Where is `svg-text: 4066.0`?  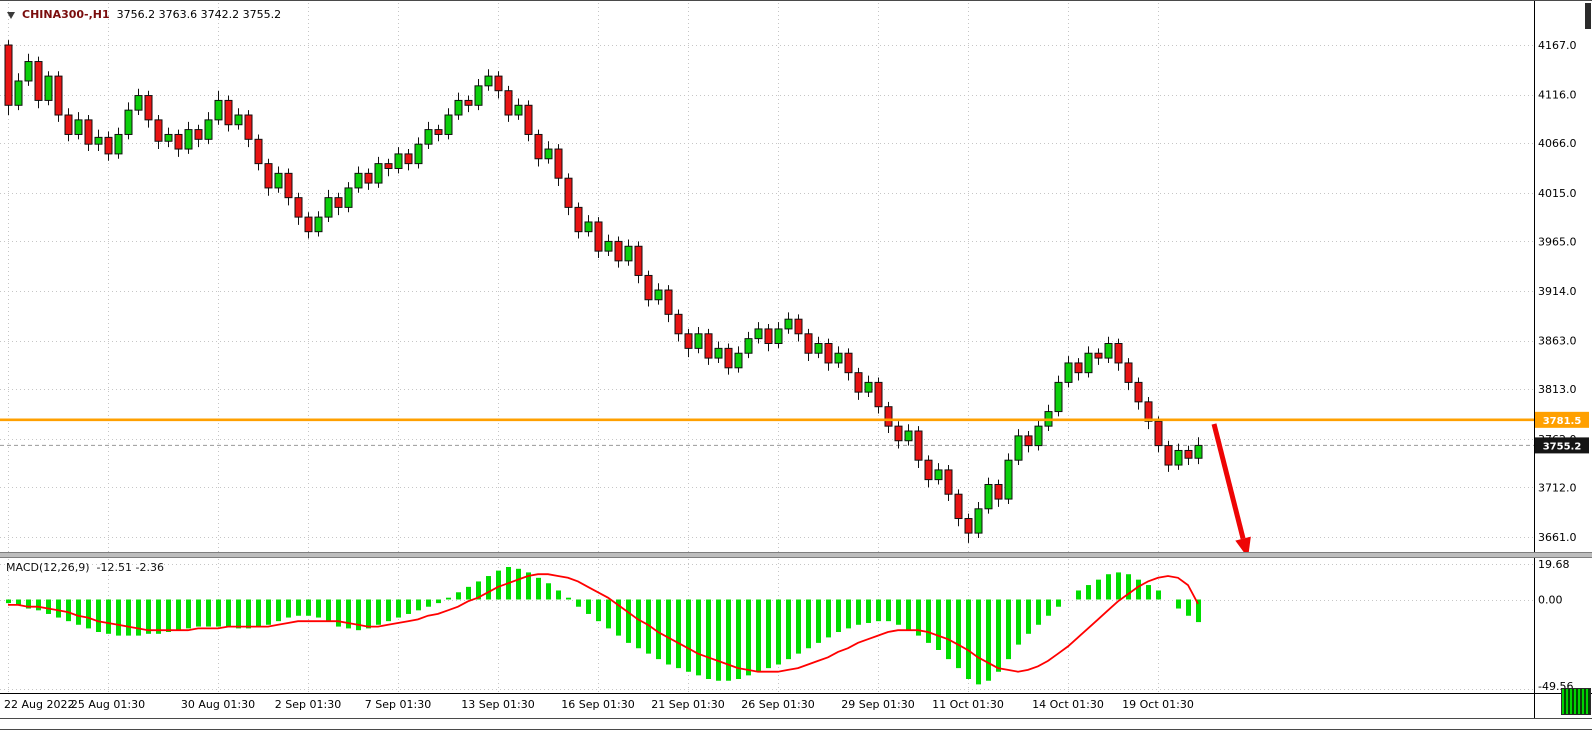
svg-text: 4066.0 is located at coordinates (1557, 143).